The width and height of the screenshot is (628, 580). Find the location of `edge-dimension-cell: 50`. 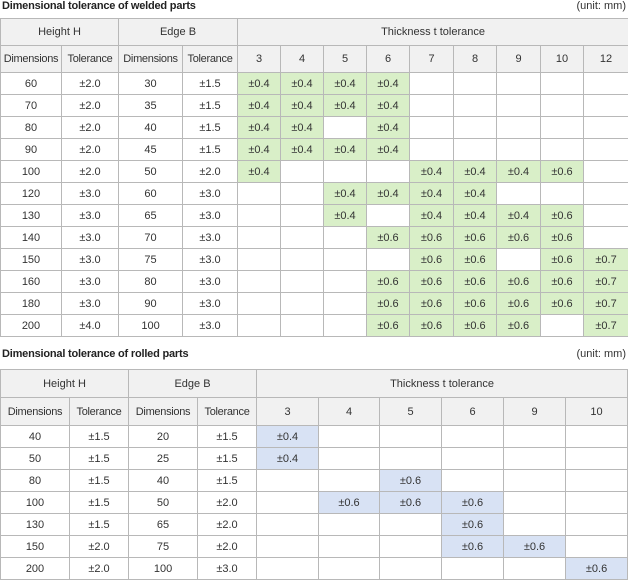

edge-dimension-cell: 50 is located at coordinates (163, 503).